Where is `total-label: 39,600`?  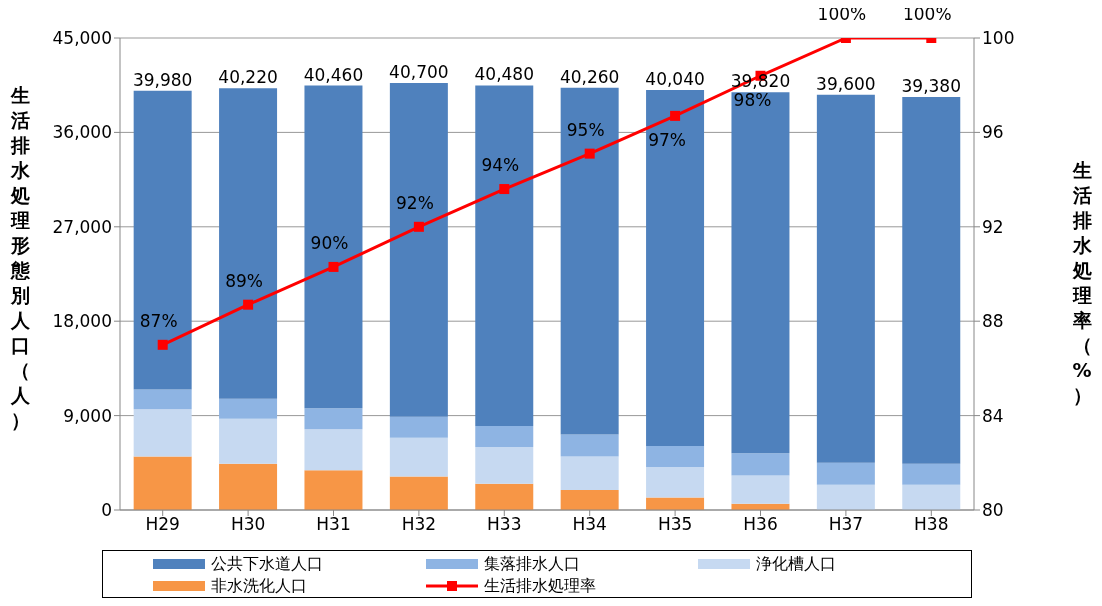 total-label: 39,600 is located at coordinates (846, 83).